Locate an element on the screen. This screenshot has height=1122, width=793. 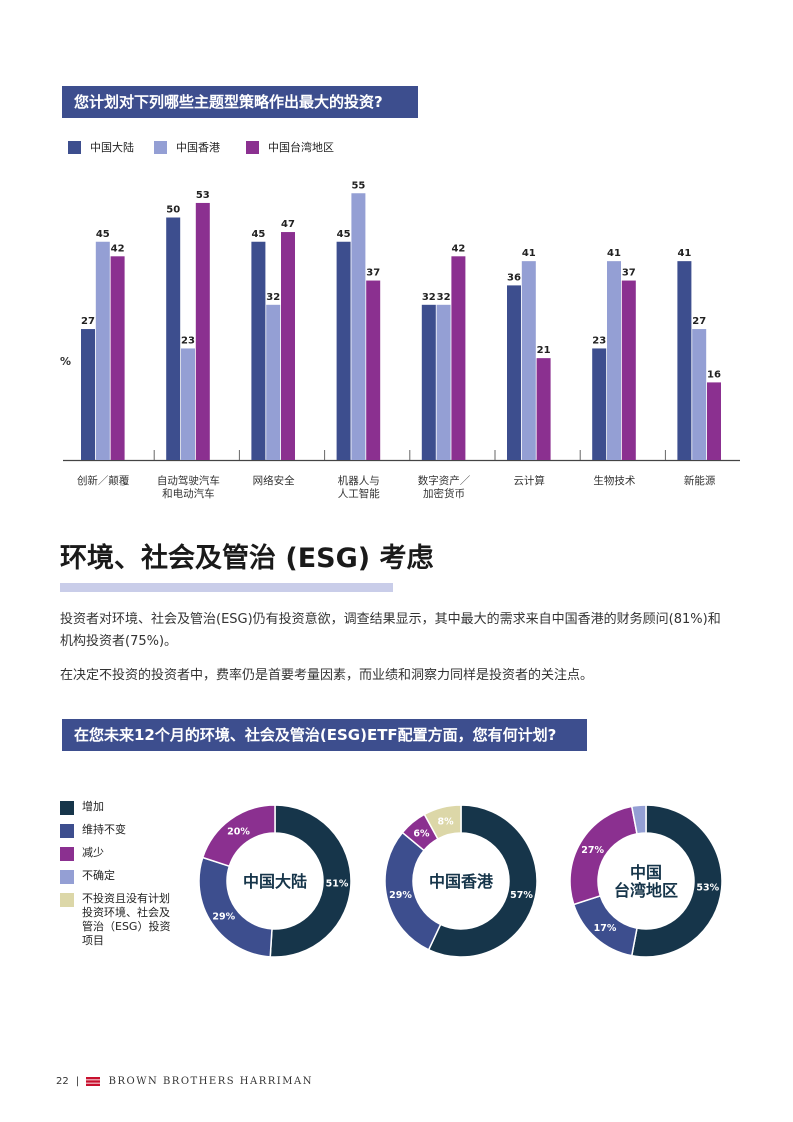
category-tick-label: 云计算 is located at coordinates (529, 480).